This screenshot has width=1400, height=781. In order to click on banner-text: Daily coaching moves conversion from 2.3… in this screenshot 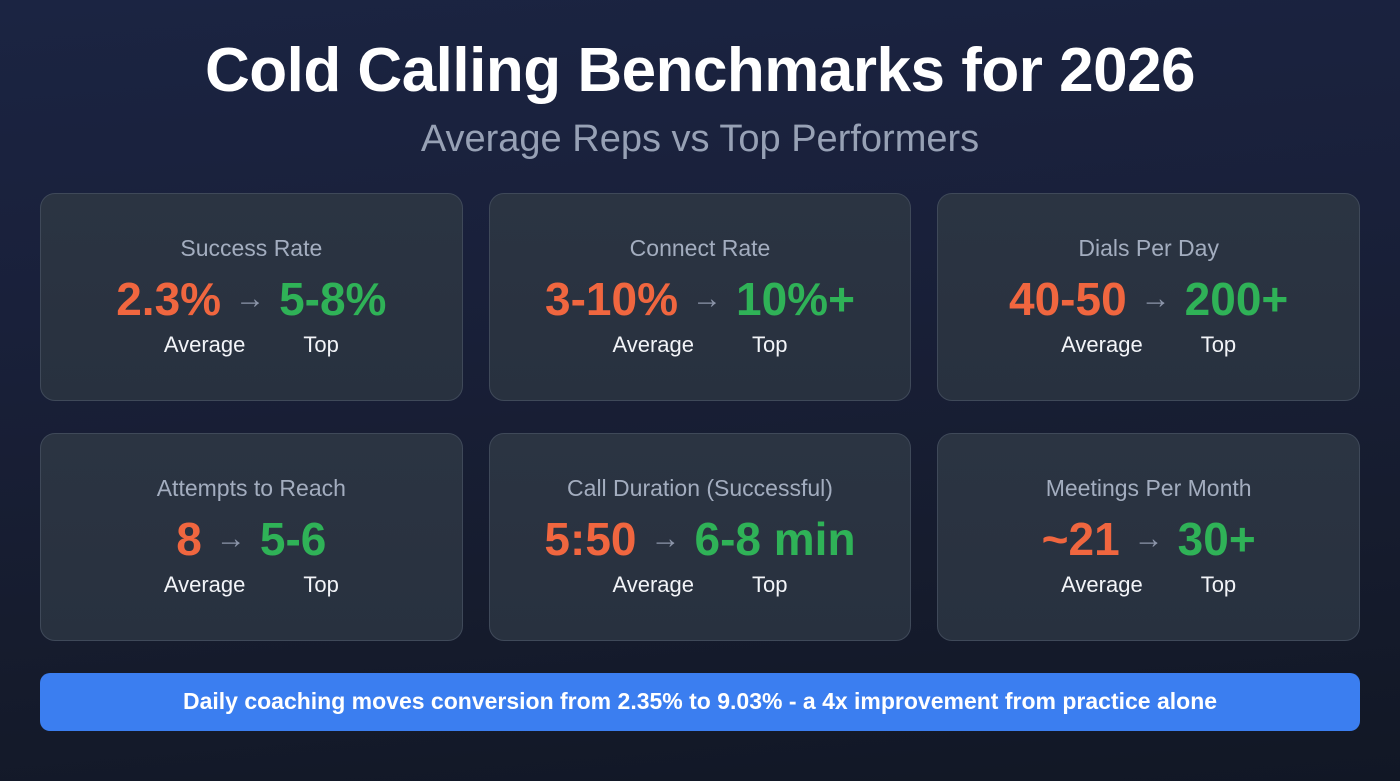, I will do `click(700, 701)`.